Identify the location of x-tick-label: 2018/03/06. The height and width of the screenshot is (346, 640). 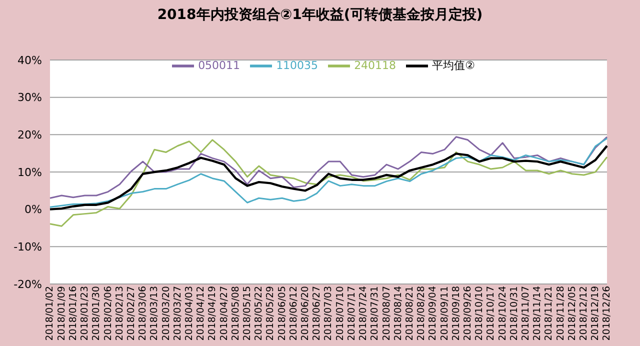
(143, 313).